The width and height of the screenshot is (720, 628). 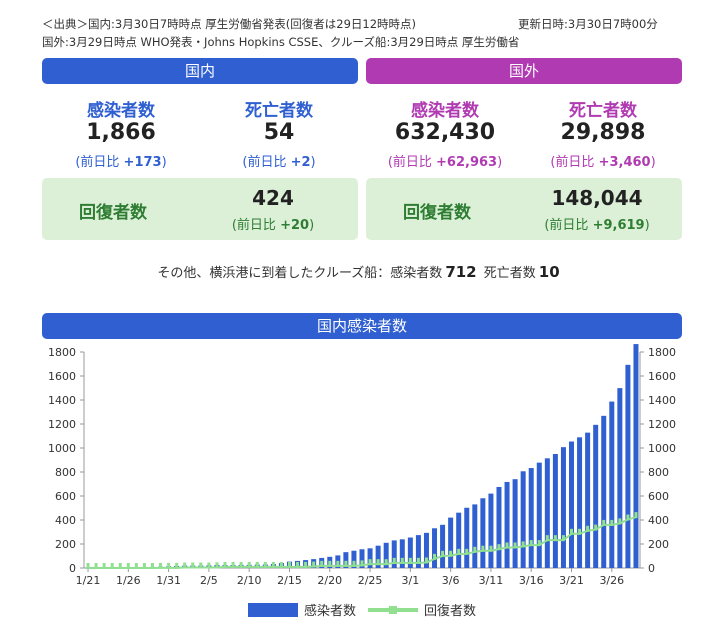 What do you see at coordinates (393, 610) in the screenshot?
I see `legend-recovered-marker` at bounding box center [393, 610].